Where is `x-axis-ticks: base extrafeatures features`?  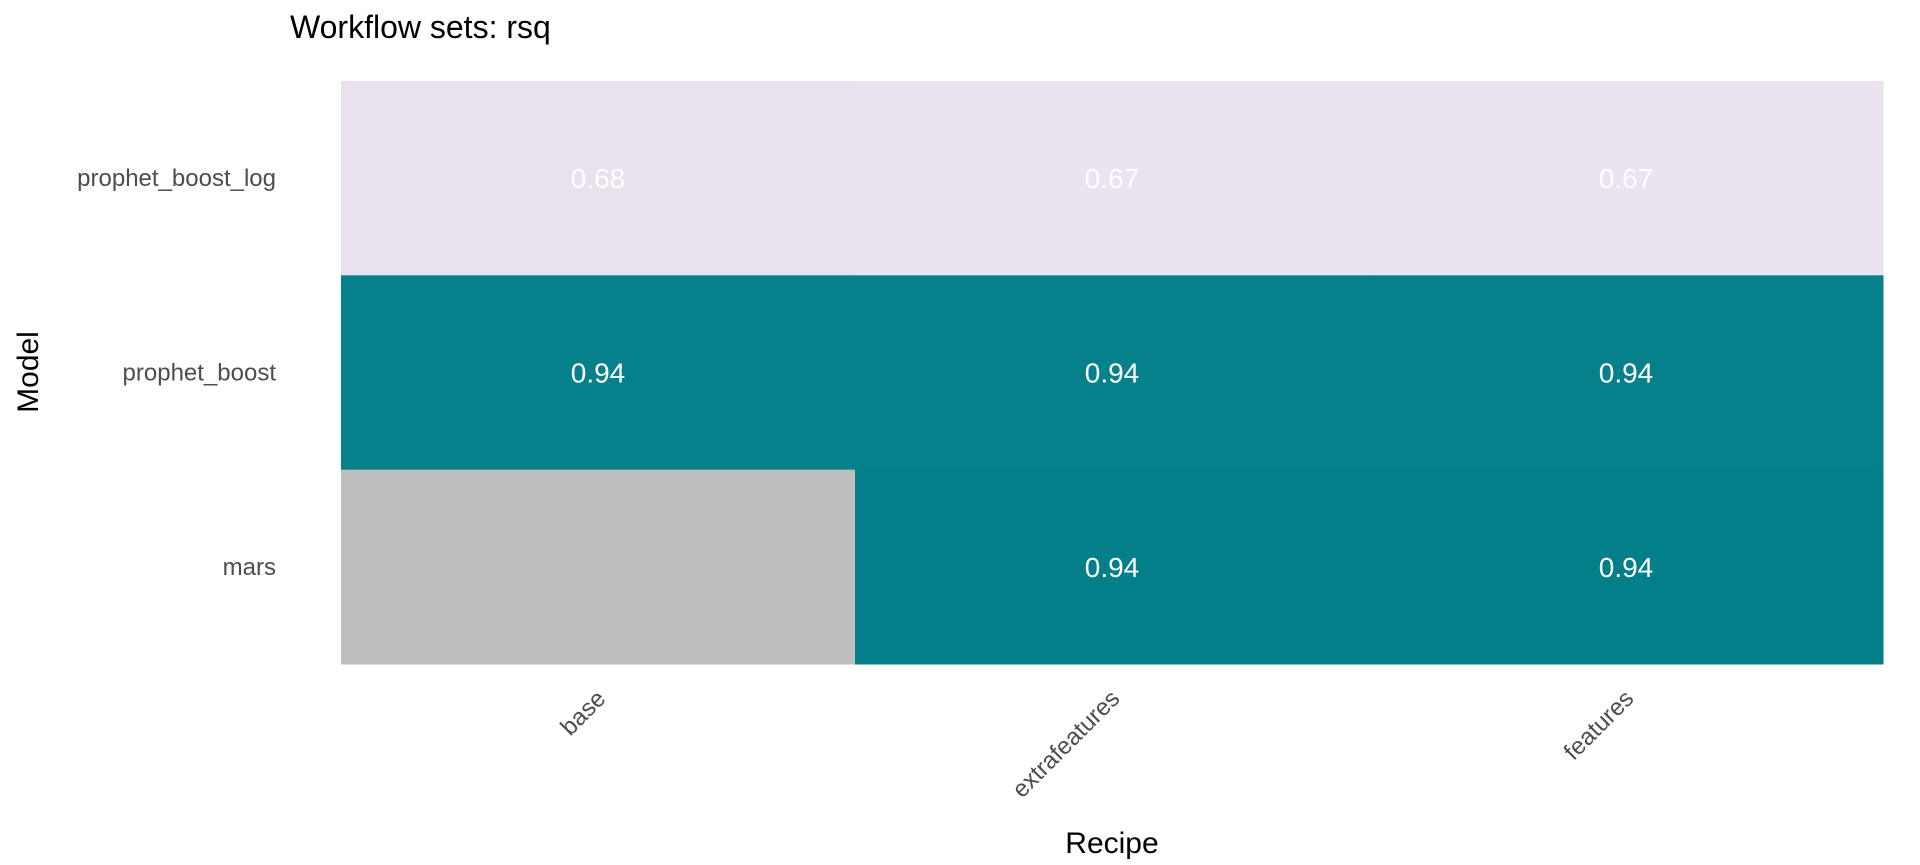 x-axis-ticks: base extrafeatures features is located at coordinates (1097, 744).